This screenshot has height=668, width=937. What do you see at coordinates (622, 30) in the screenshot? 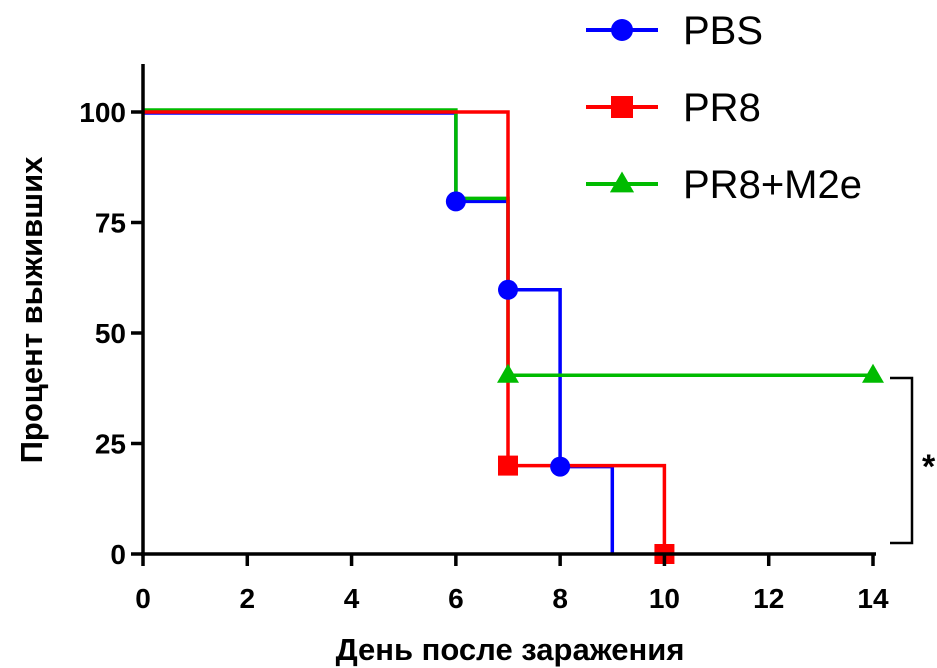
I see `legend-marker-pbs` at bounding box center [622, 30].